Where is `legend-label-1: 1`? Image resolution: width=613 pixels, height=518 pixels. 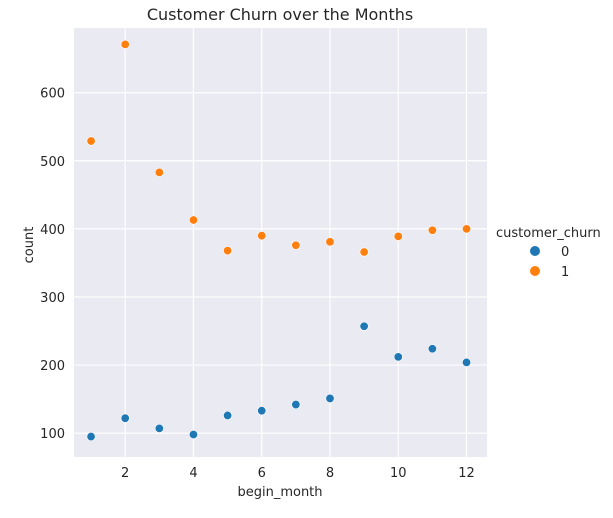
legend-label-1: 1 is located at coordinates (565, 272).